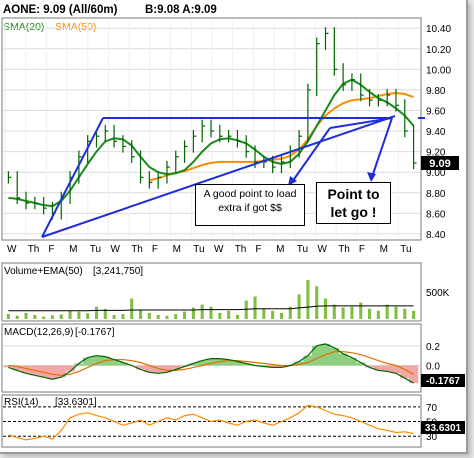 The width and height of the screenshot is (474, 458). Describe the element at coordinates (436, 153) in the screenshot. I see `price-y-tick: 9.20` at that location.